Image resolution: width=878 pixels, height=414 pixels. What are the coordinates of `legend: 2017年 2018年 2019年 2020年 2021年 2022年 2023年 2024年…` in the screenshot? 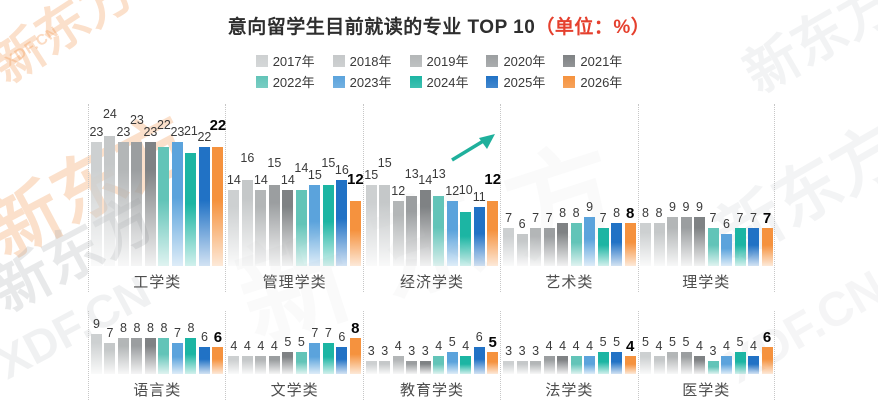 It's located at (439, 71).